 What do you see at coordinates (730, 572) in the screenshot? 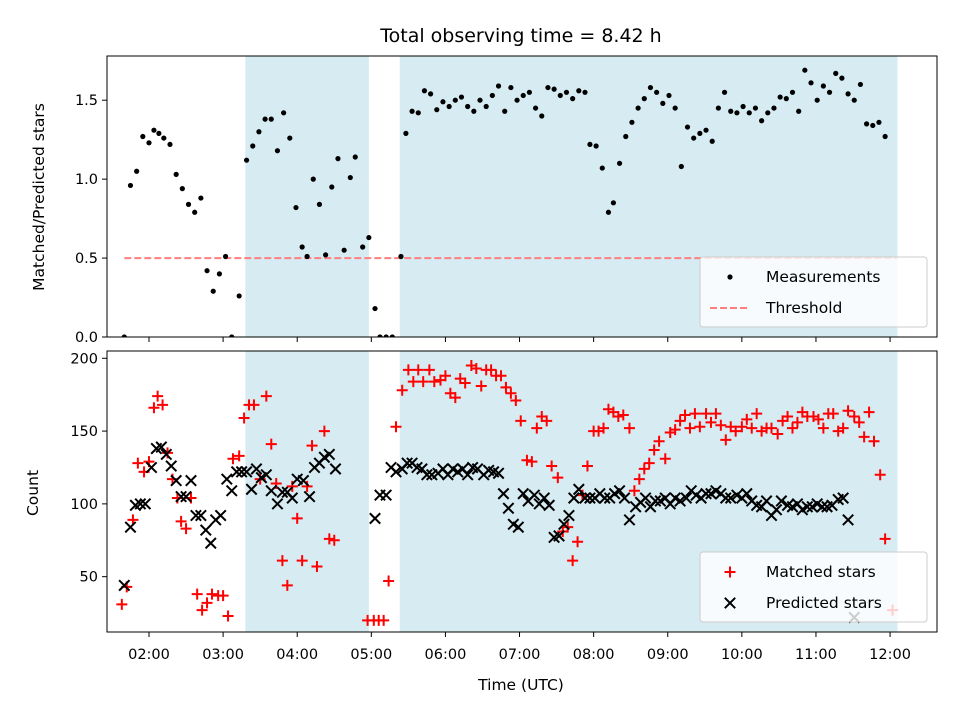
I see `legend-marker-matched` at bounding box center [730, 572].